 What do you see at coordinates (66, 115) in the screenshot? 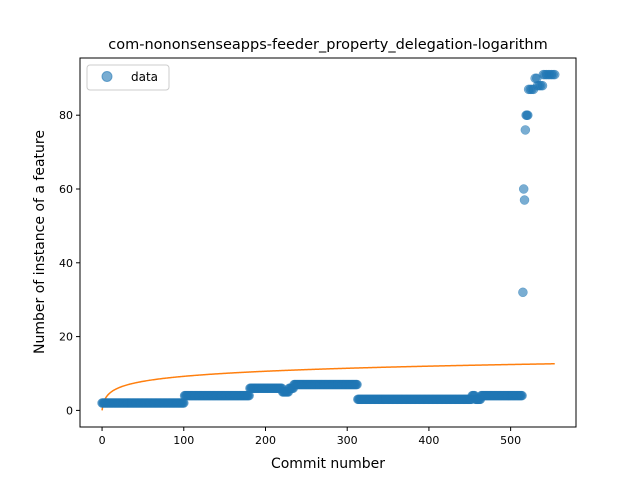
I see `y-tick-label: 80` at bounding box center [66, 115].